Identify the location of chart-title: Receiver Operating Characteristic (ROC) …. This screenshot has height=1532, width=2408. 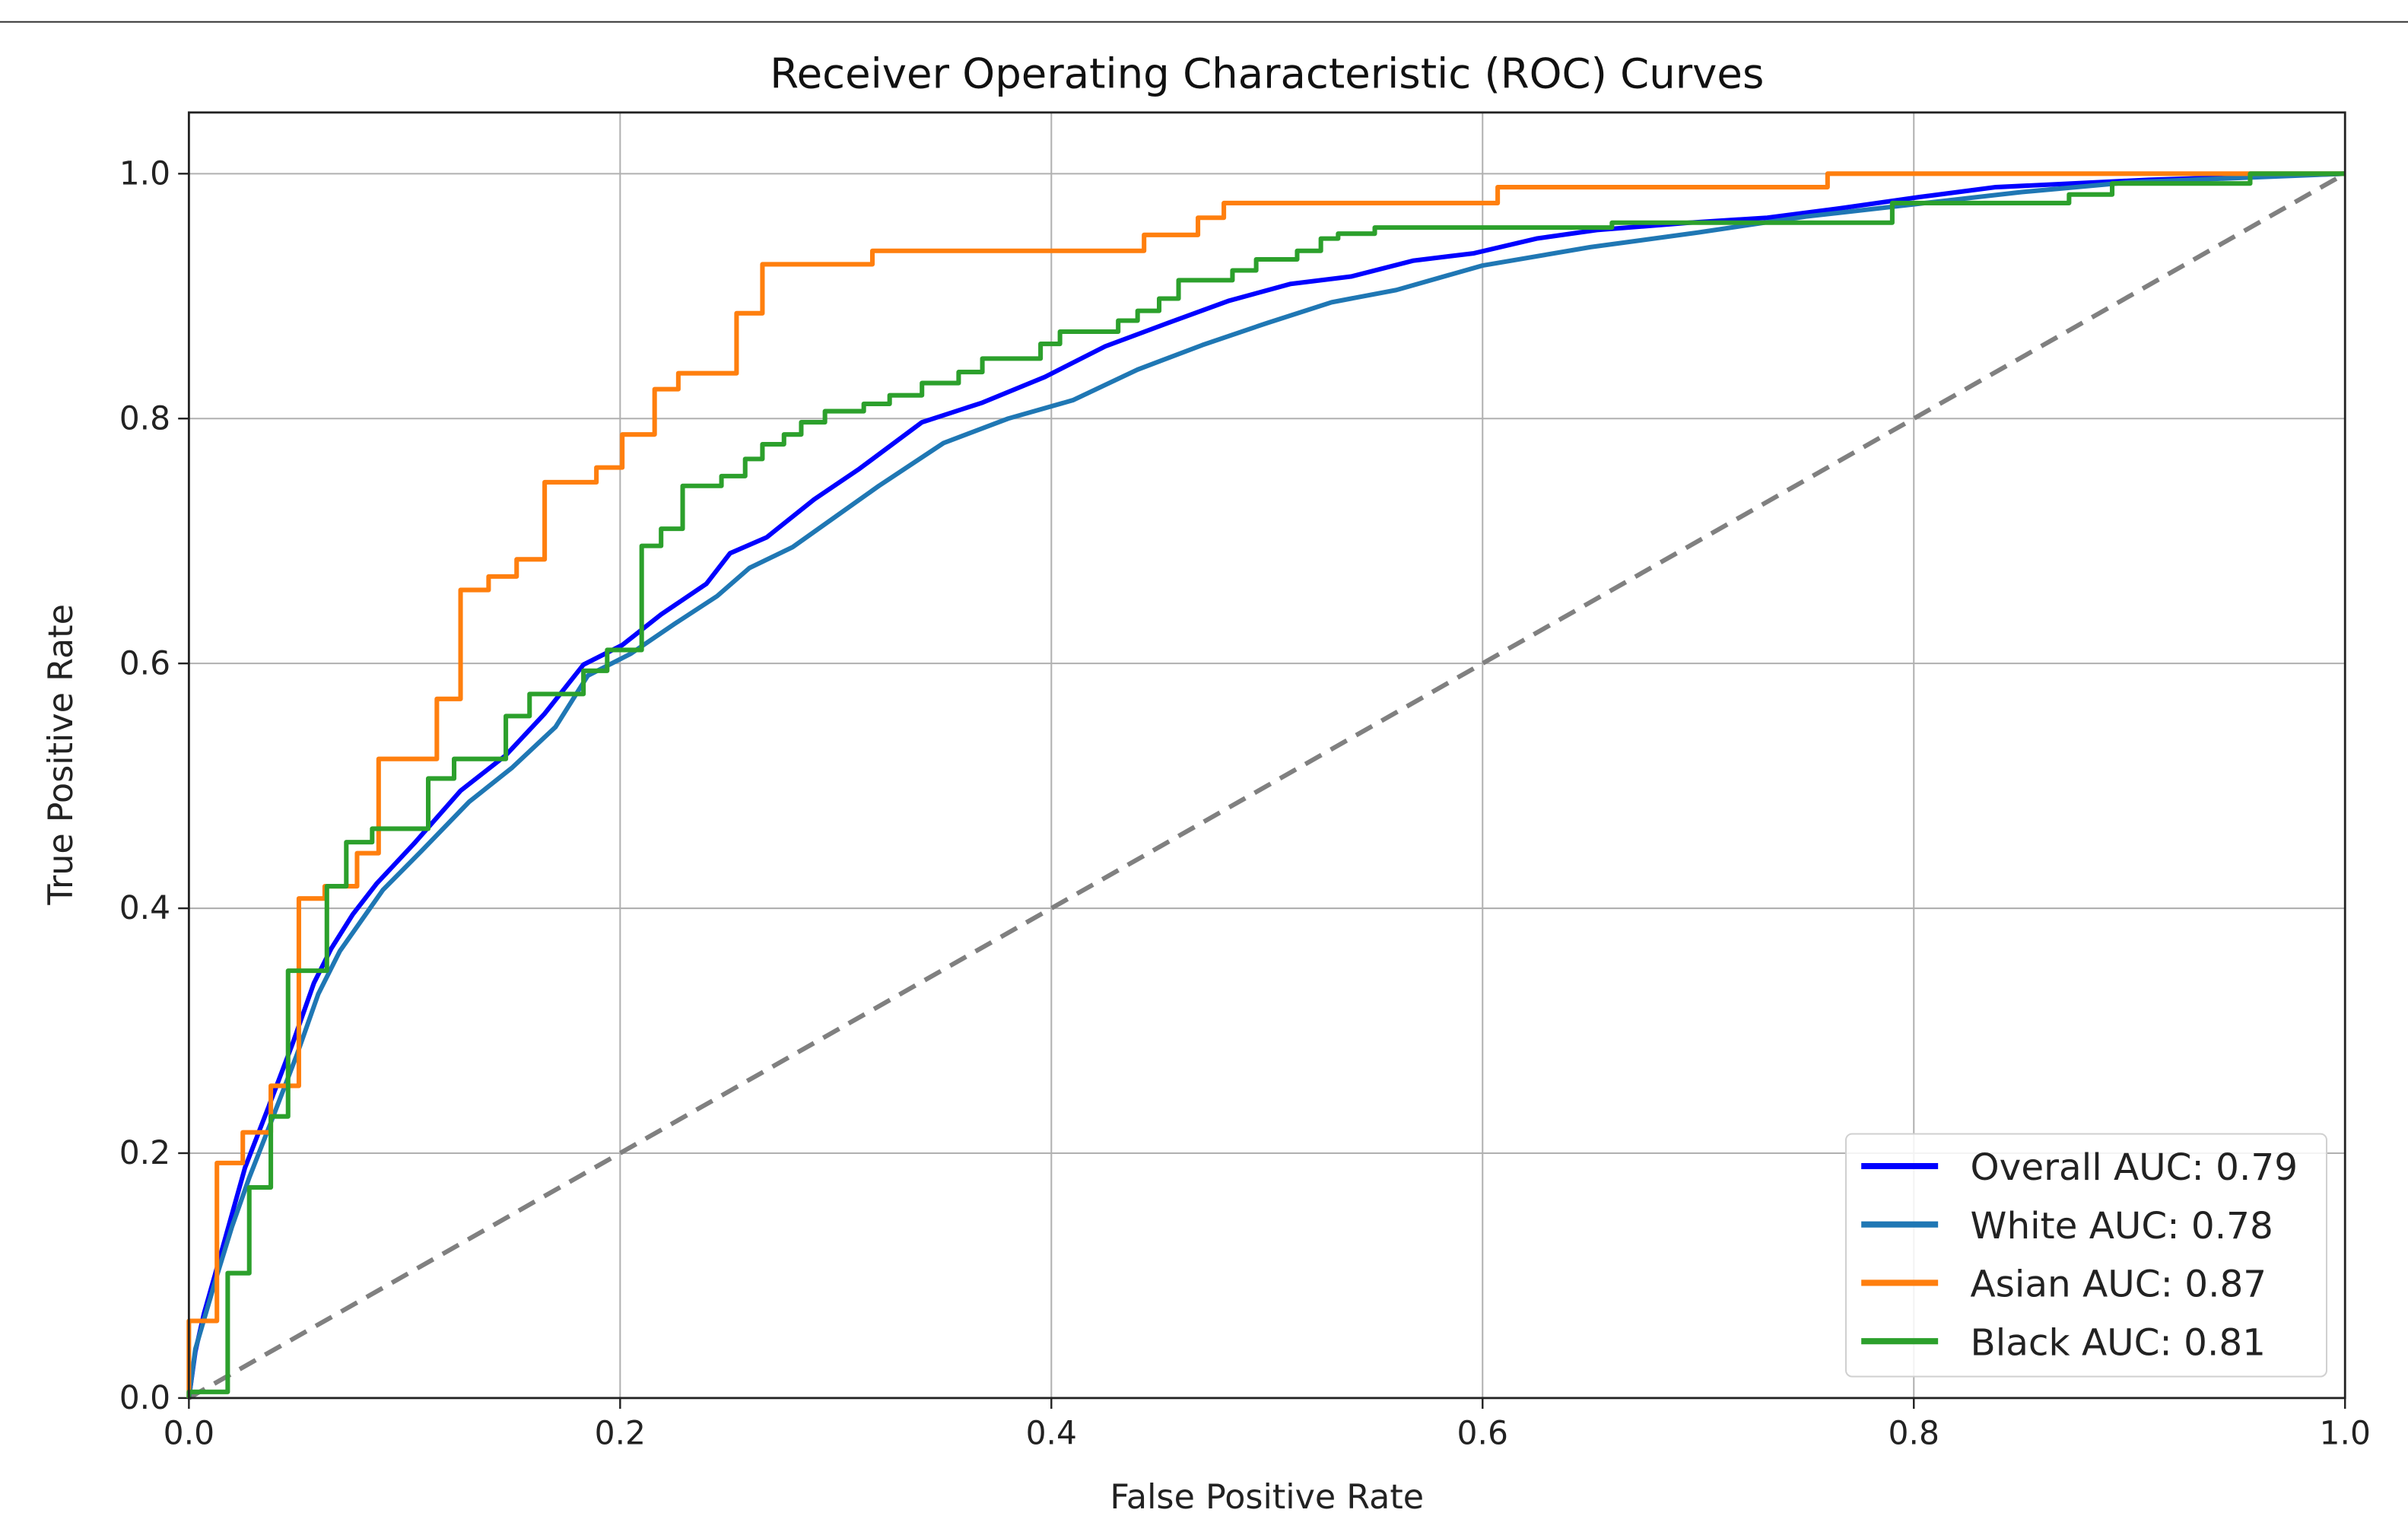
(1267, 73).